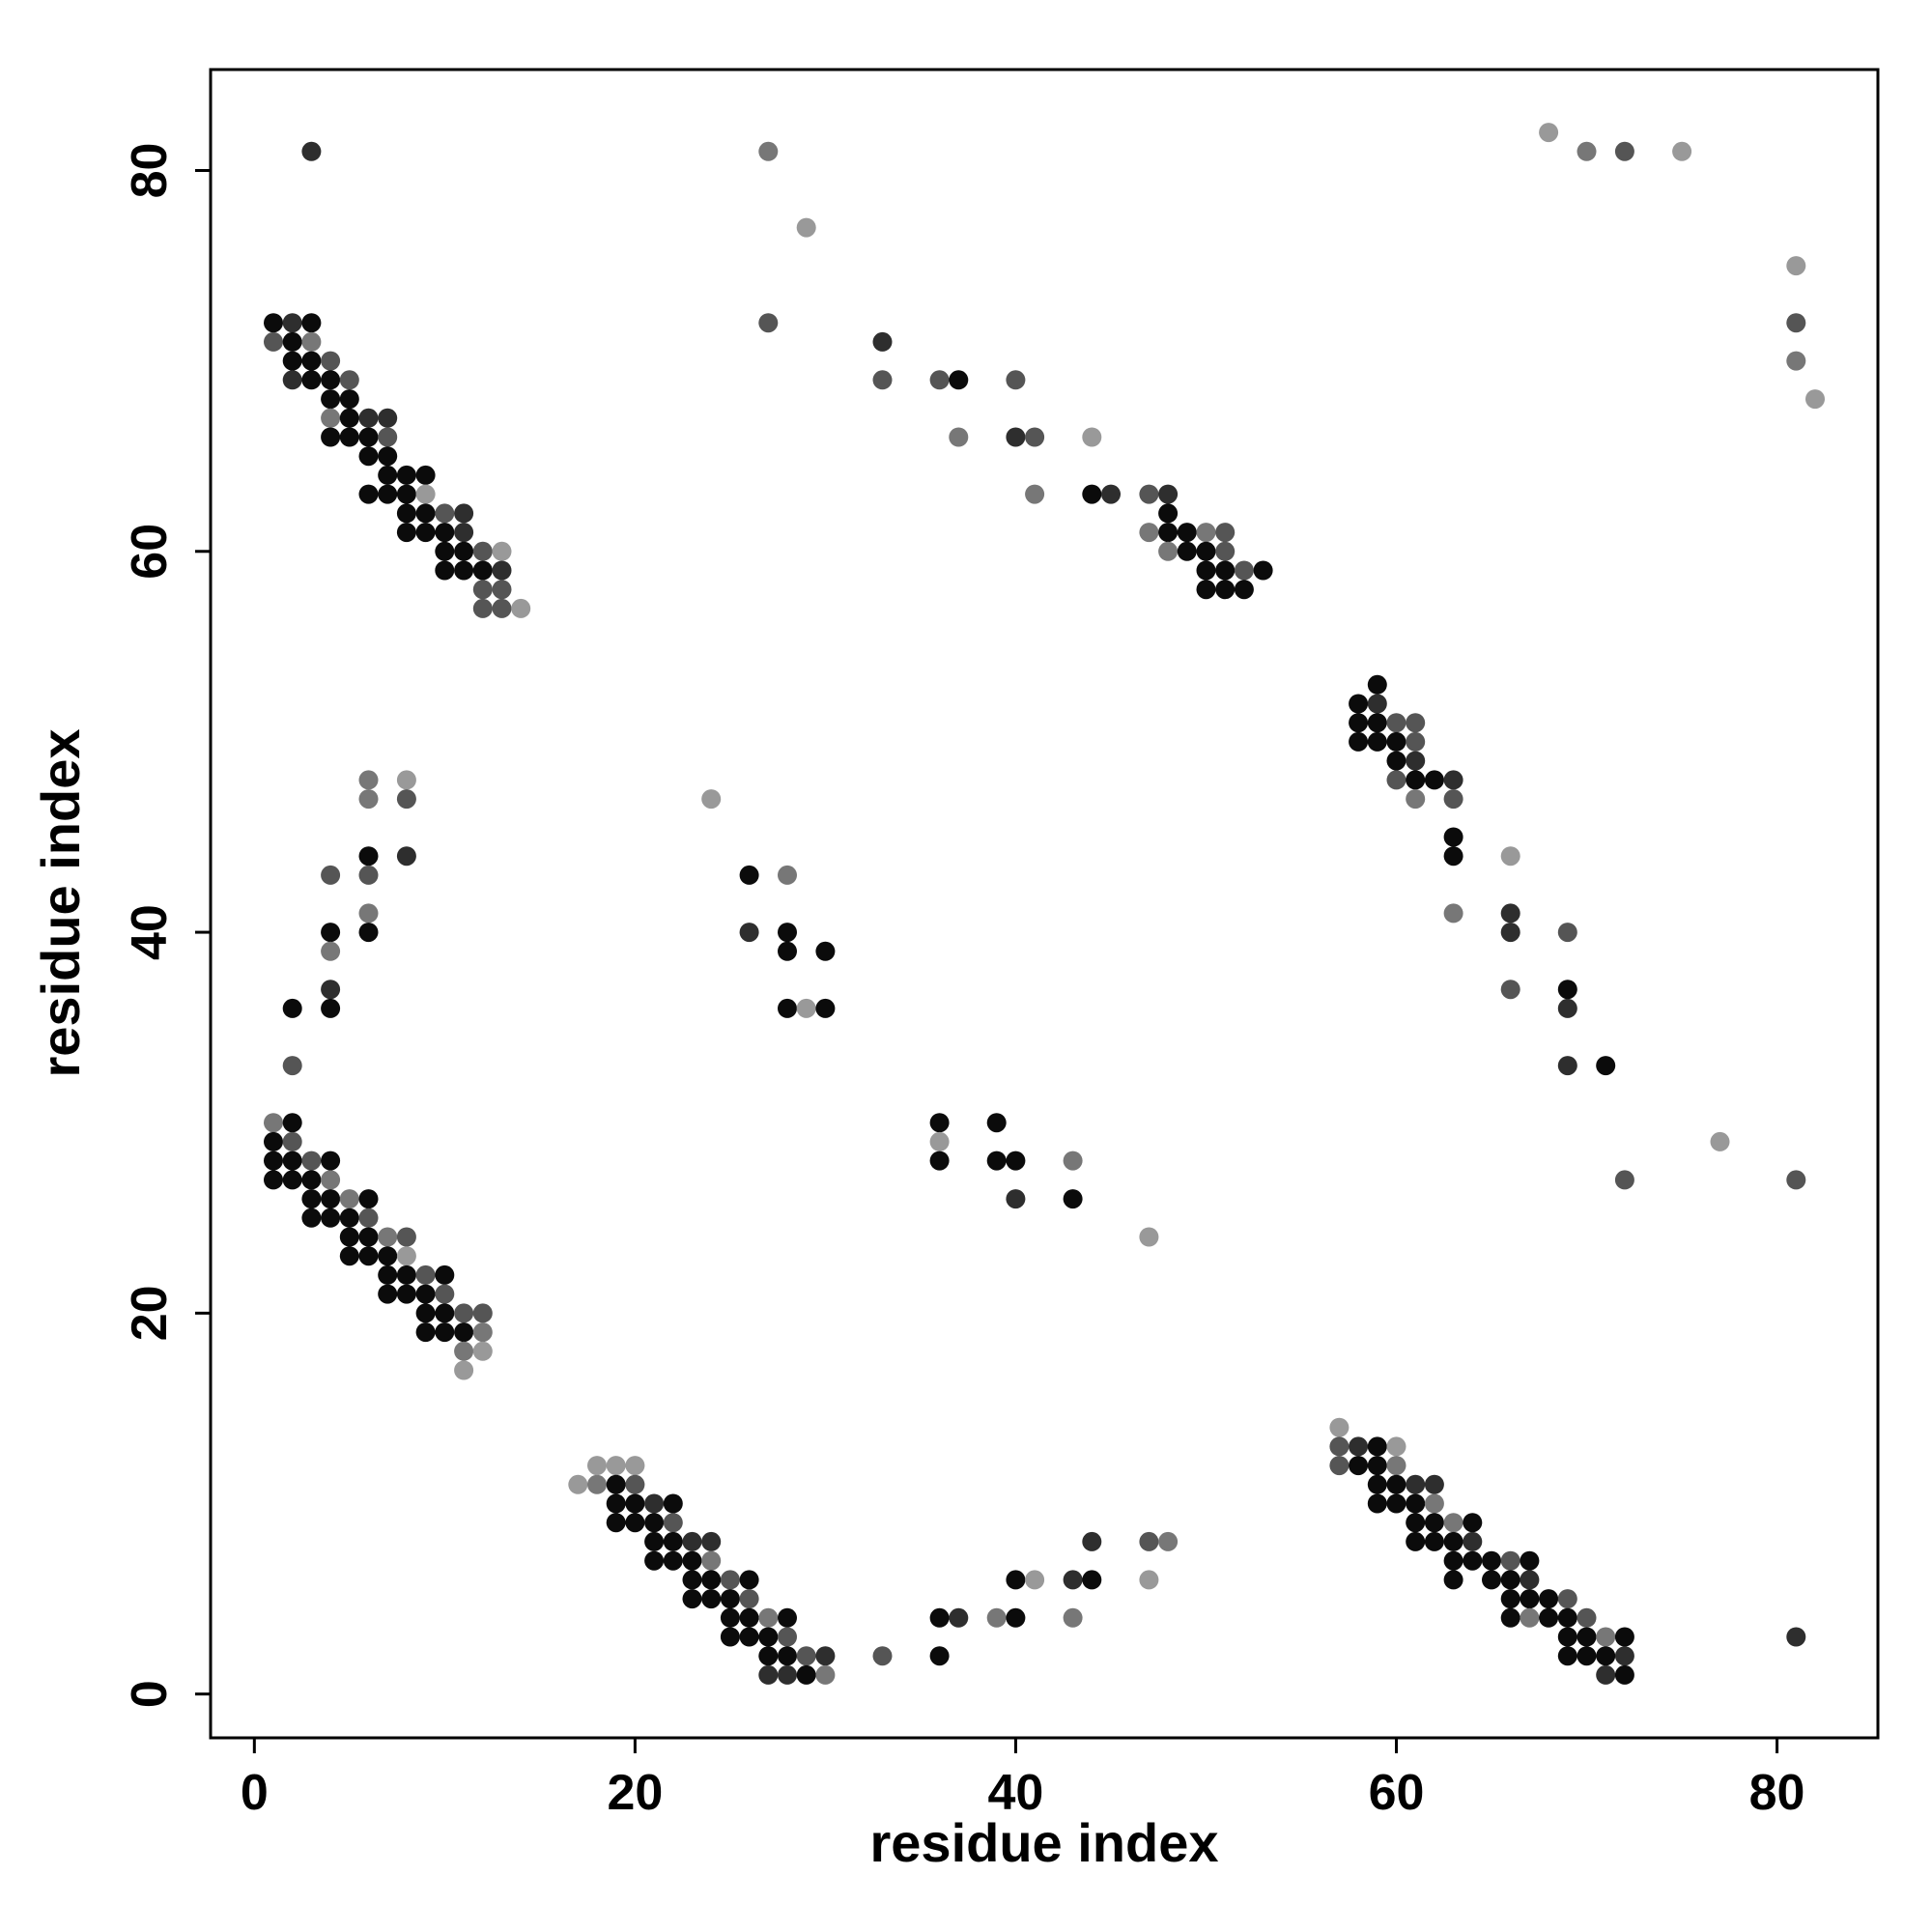  What do you see at coordinates (1777, 1793) in the screenshot?
I see `x-tick-label: 80` at bounding box center [1777, 1793].